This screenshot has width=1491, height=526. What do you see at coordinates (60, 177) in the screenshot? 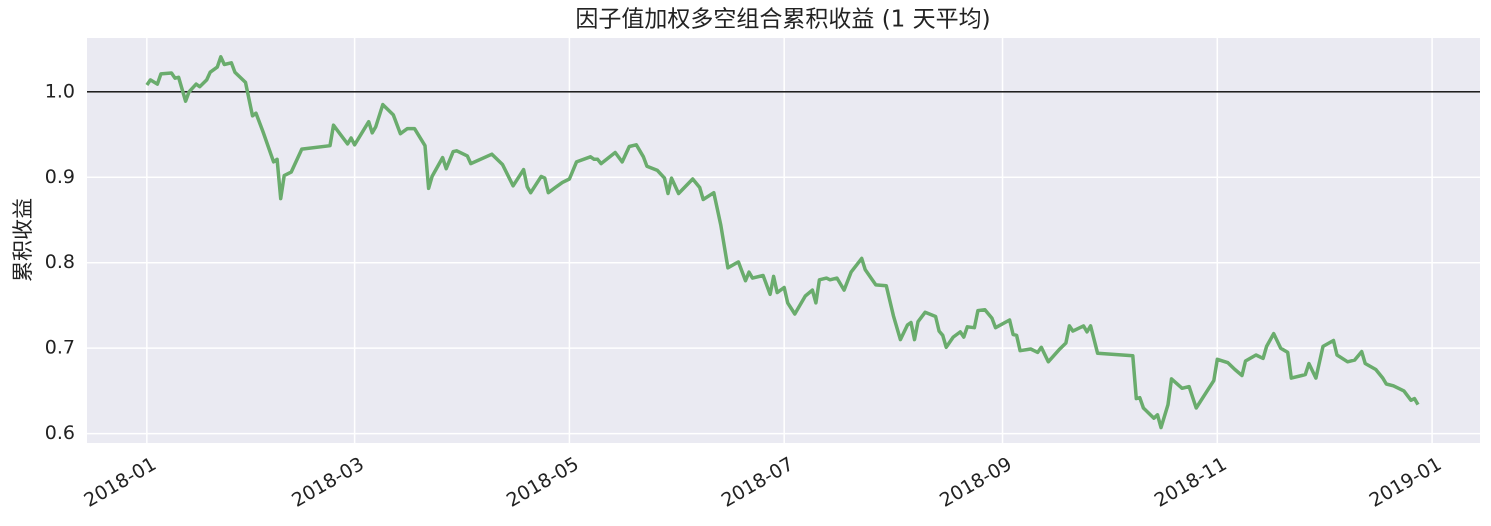
I see `y-tick-label: 0.9` at bounding box center [60, 177].